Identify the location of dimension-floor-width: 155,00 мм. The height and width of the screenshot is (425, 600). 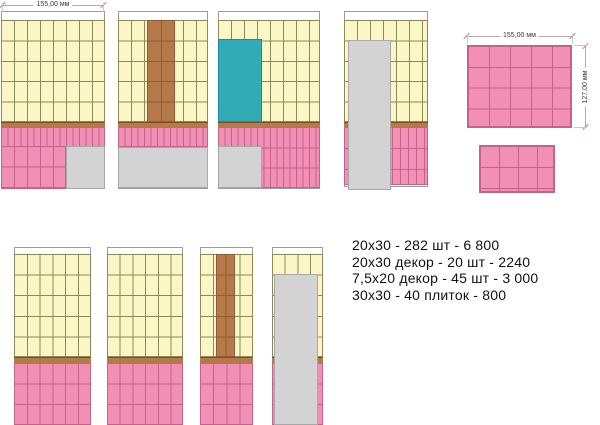
(519, 36).